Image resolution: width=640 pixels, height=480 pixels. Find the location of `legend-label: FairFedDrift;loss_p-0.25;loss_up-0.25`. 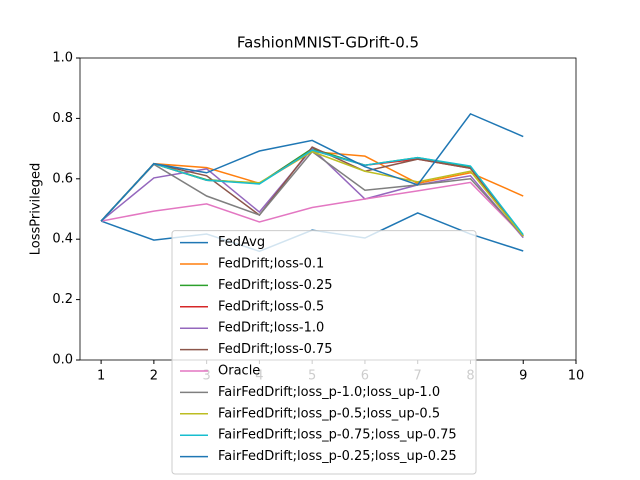

legend-label: FairFedDrift;loss_p-0.25;loss_up-0.25 is located at coordinates (337, 456).